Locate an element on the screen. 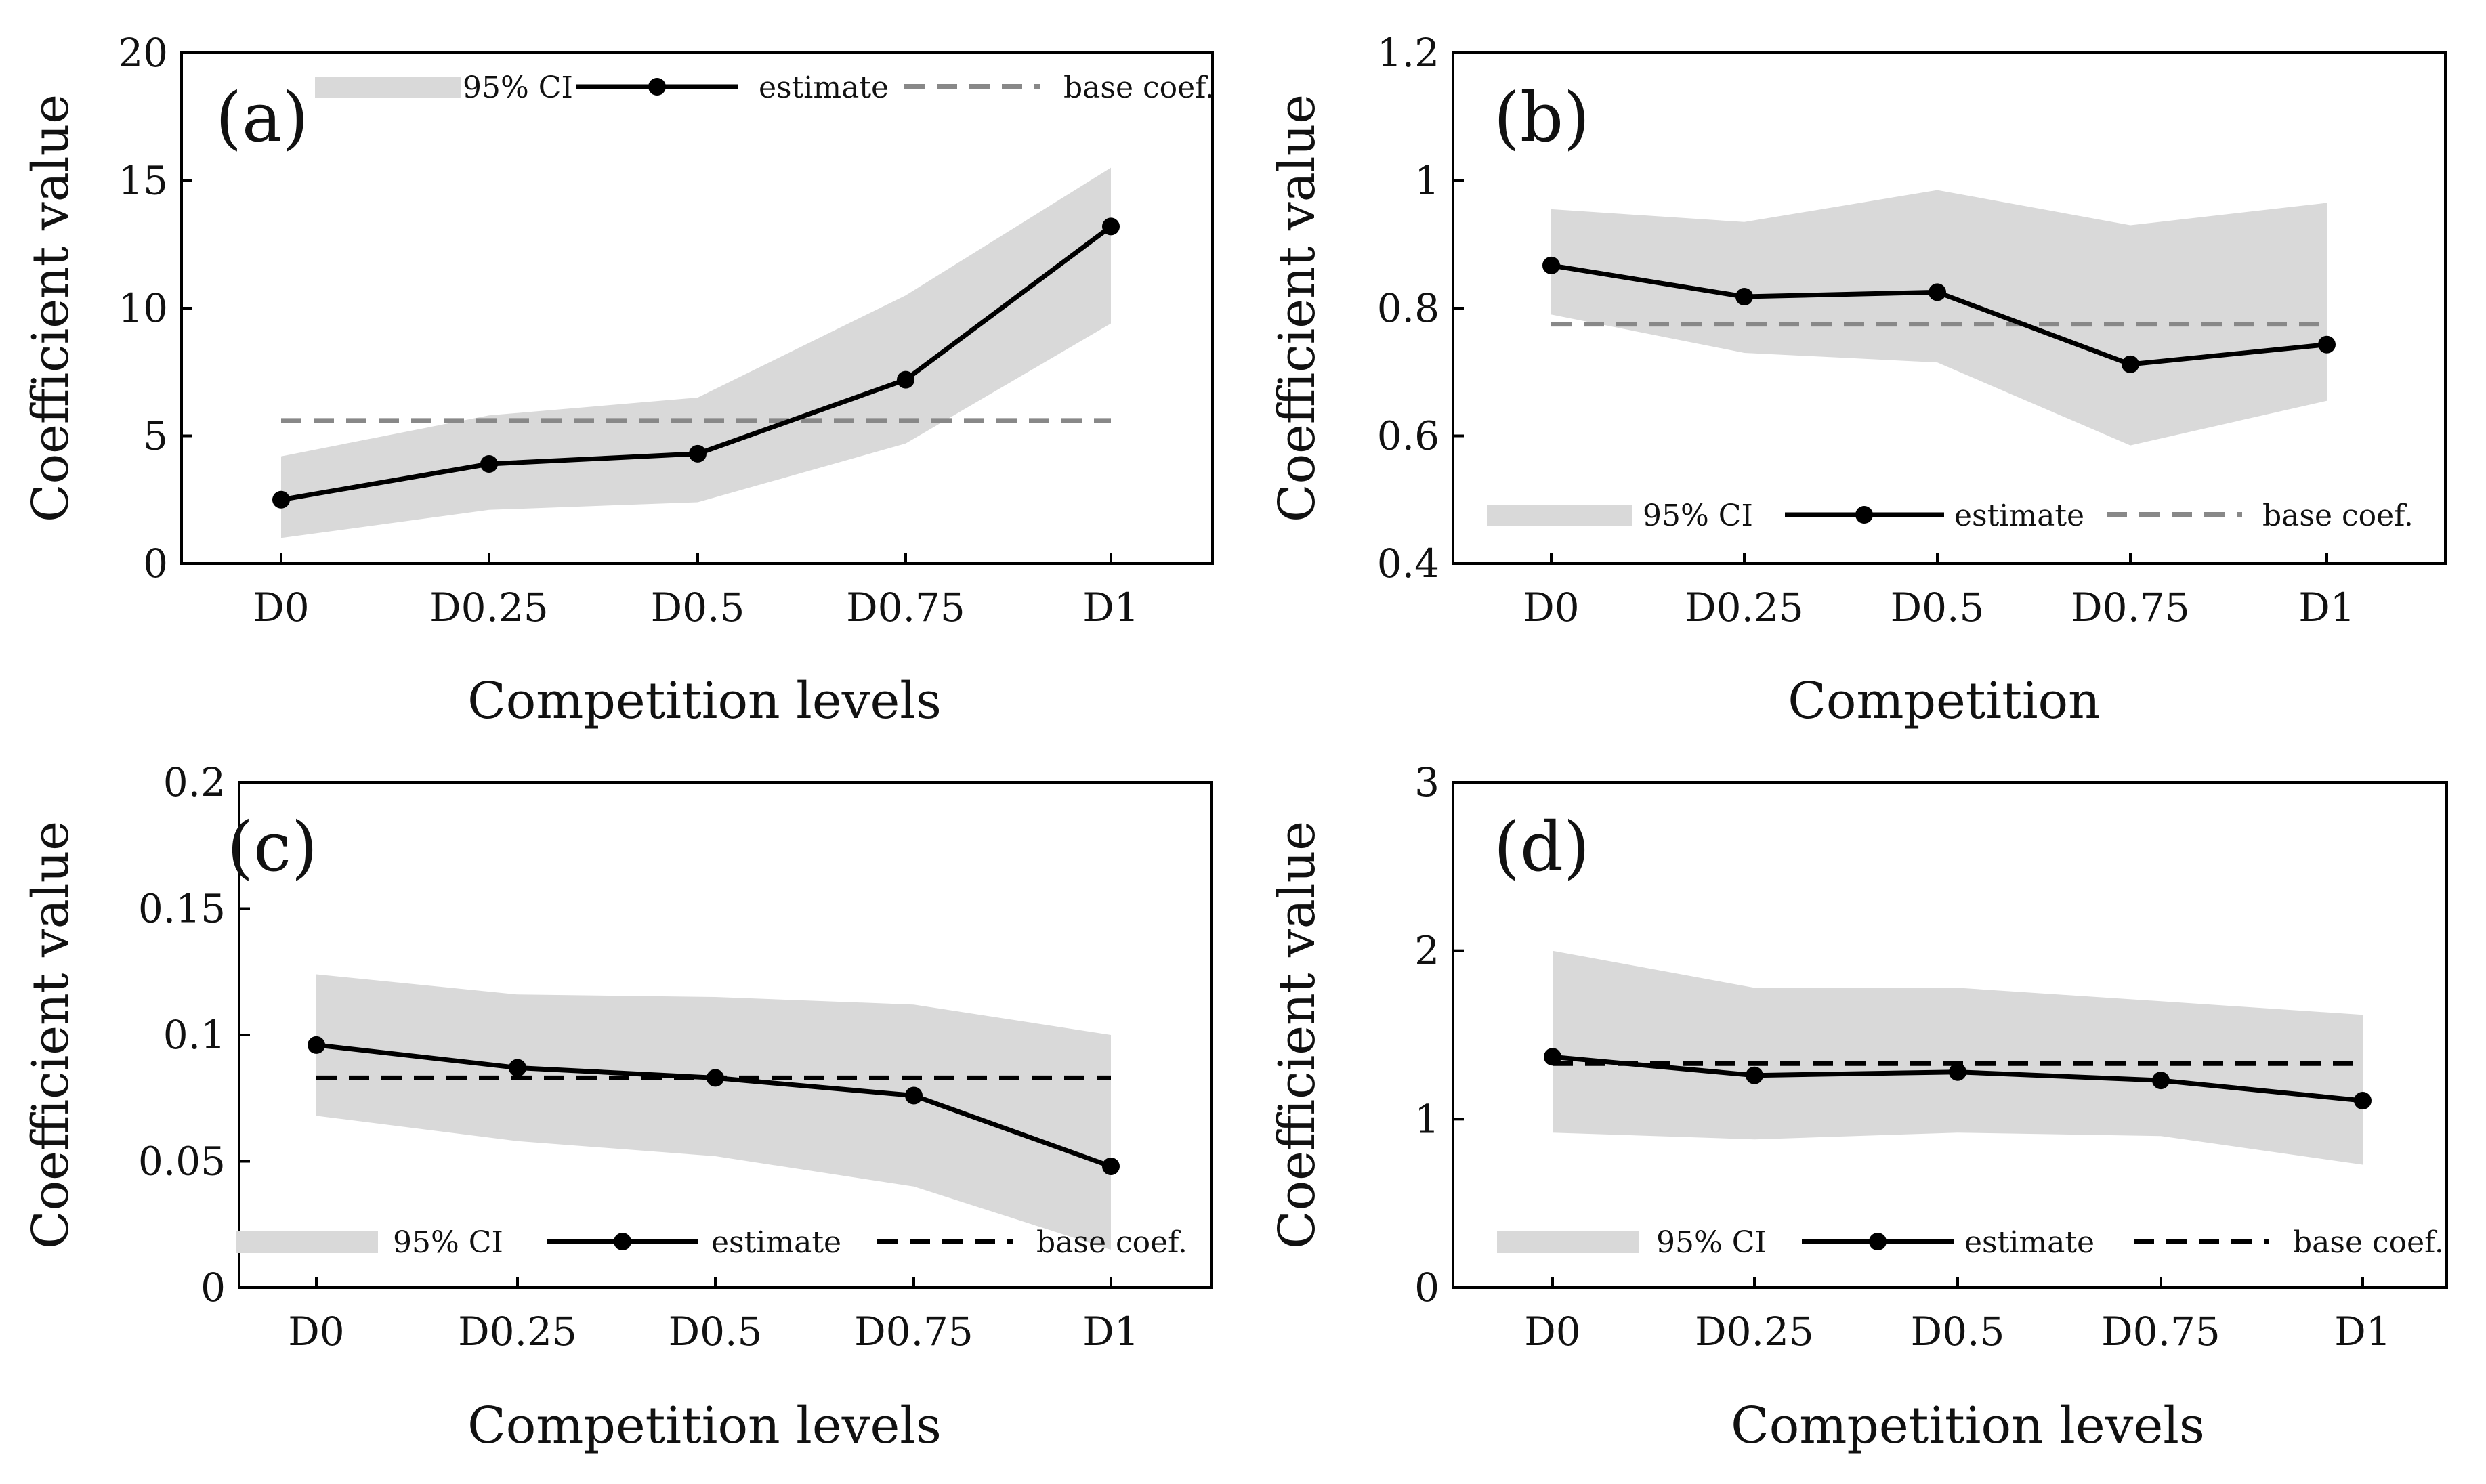 Image resolution: width=2486 pixels, height=1484 pixels. panel-label: (a) is located at coordinates (262, 118).